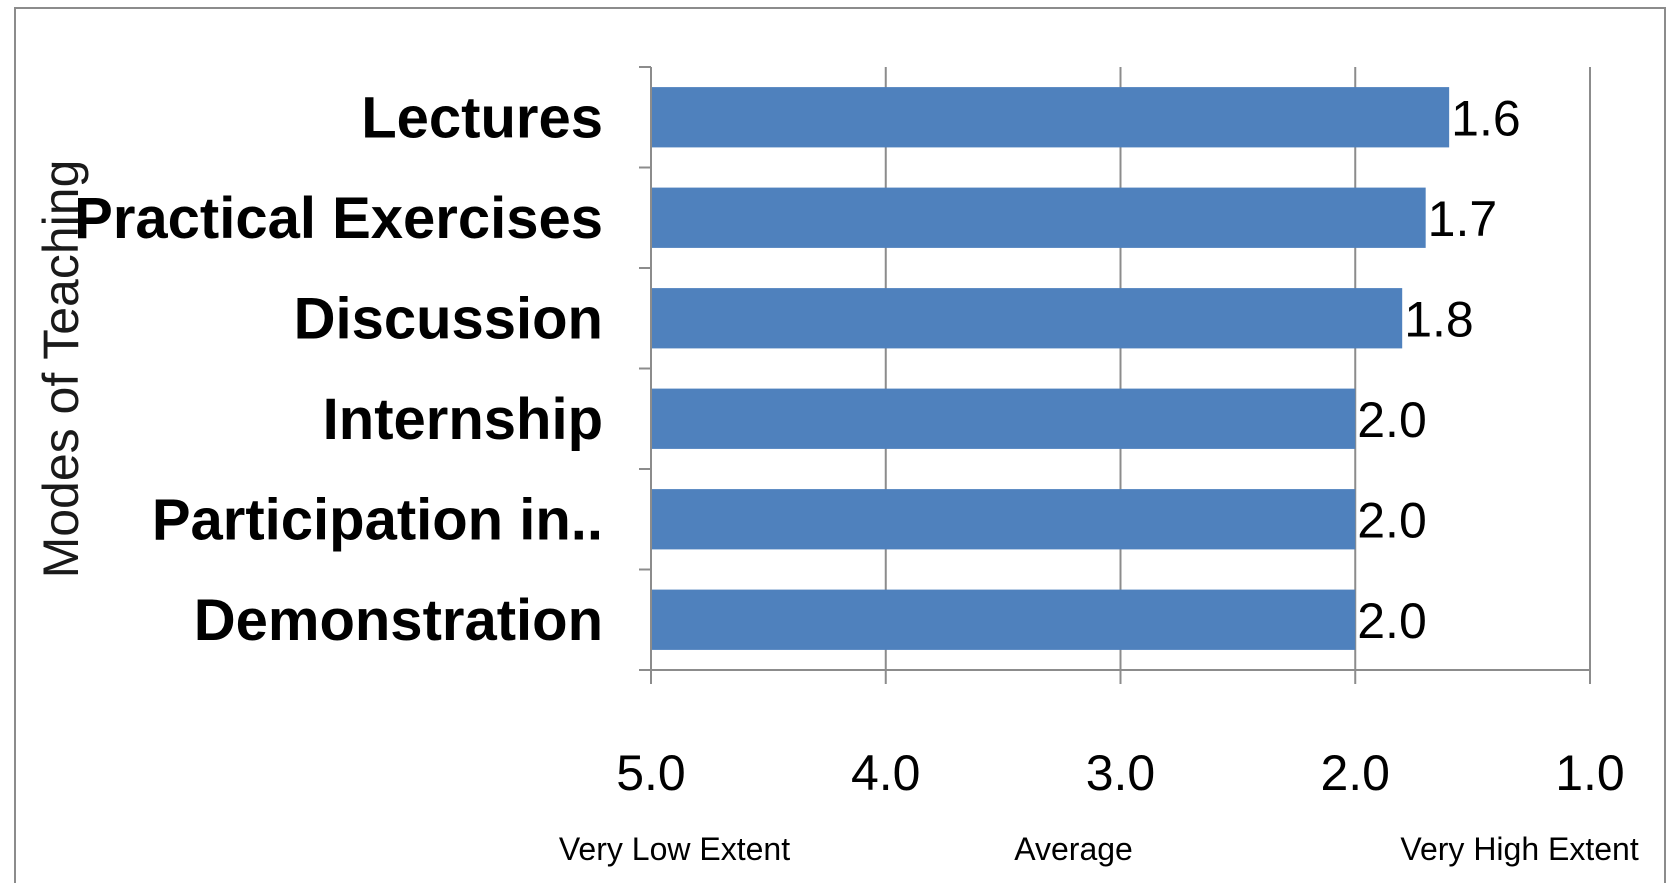 Image resolution: width=1672 pixels, height=888 pixels. Describe the element at coordinates (1355, 773) in the screenshot. I see `x-tick-label: 2.0` at that location.